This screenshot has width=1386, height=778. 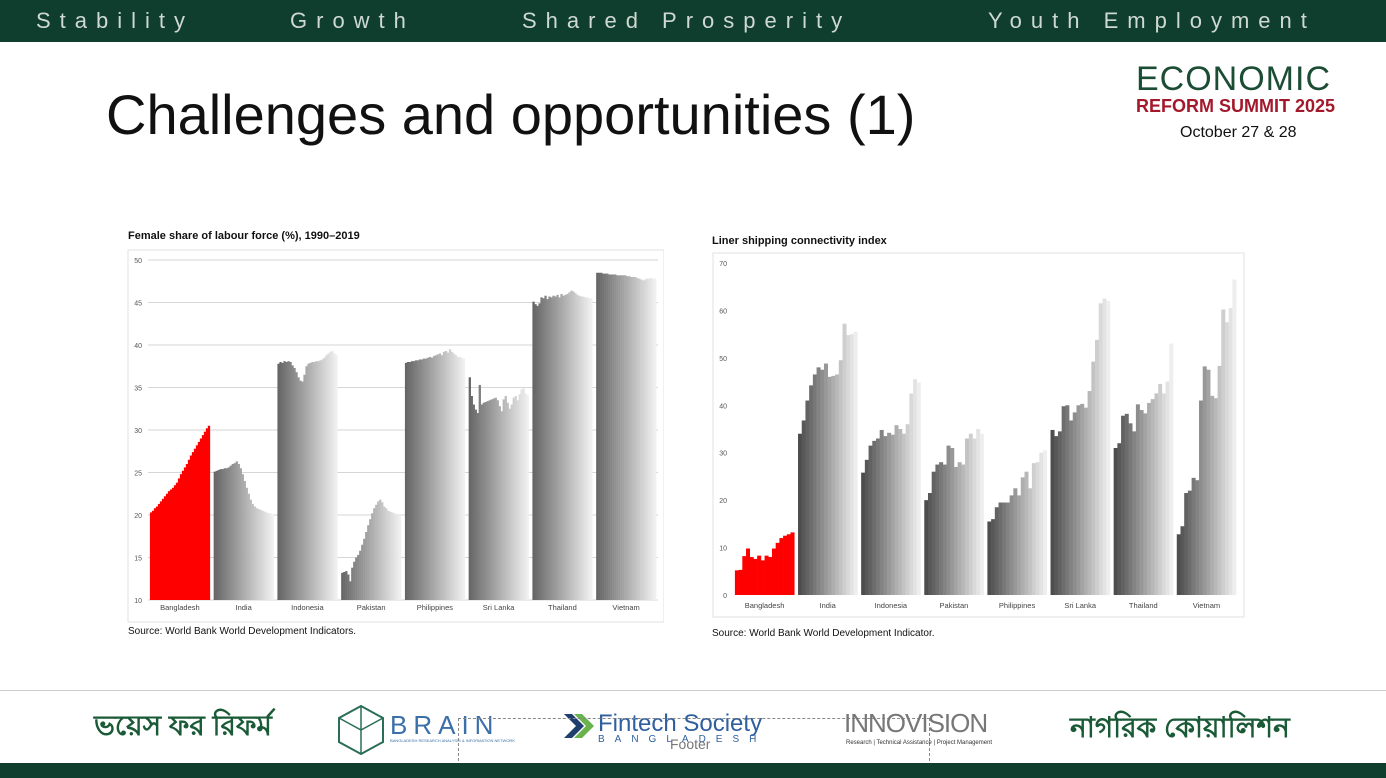 What do you see at coordinates (183, 725) in the screenshot?
I see `logo: ভয়েস ফর রিফর্ম` at bounding box center [183, 725].